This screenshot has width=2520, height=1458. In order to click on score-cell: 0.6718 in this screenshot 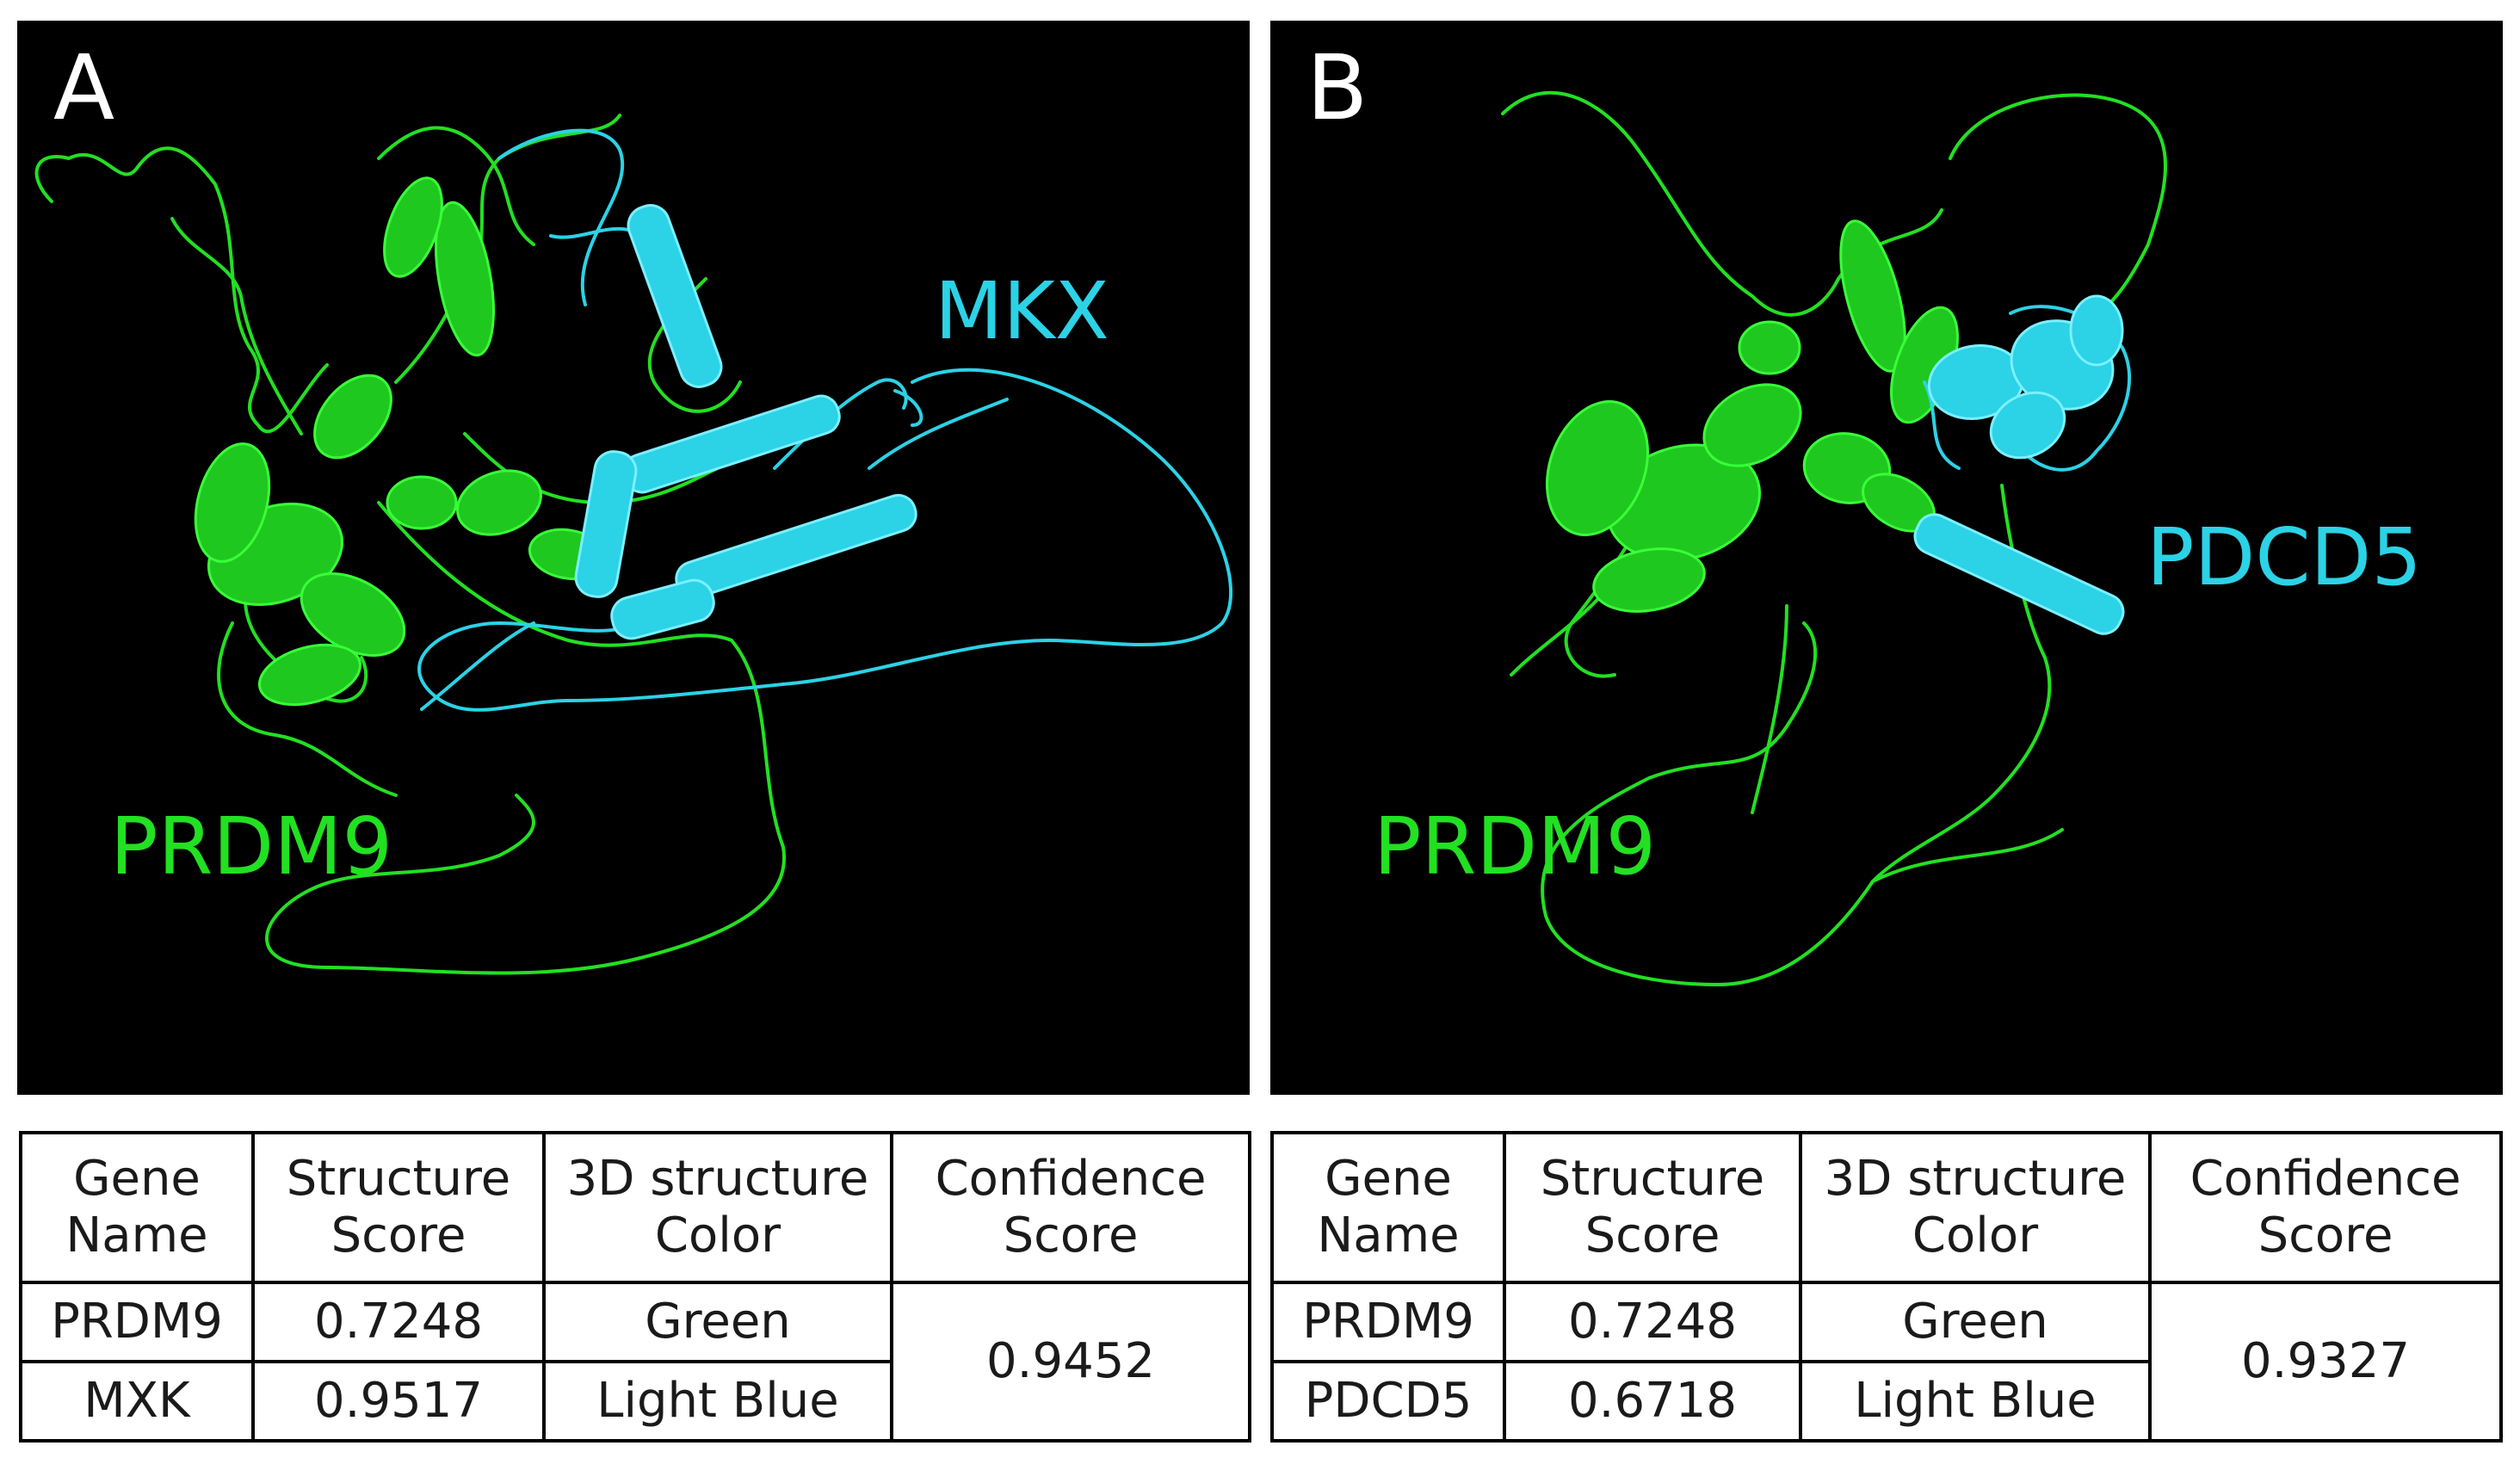, I will do `click(1652, 1401)`.